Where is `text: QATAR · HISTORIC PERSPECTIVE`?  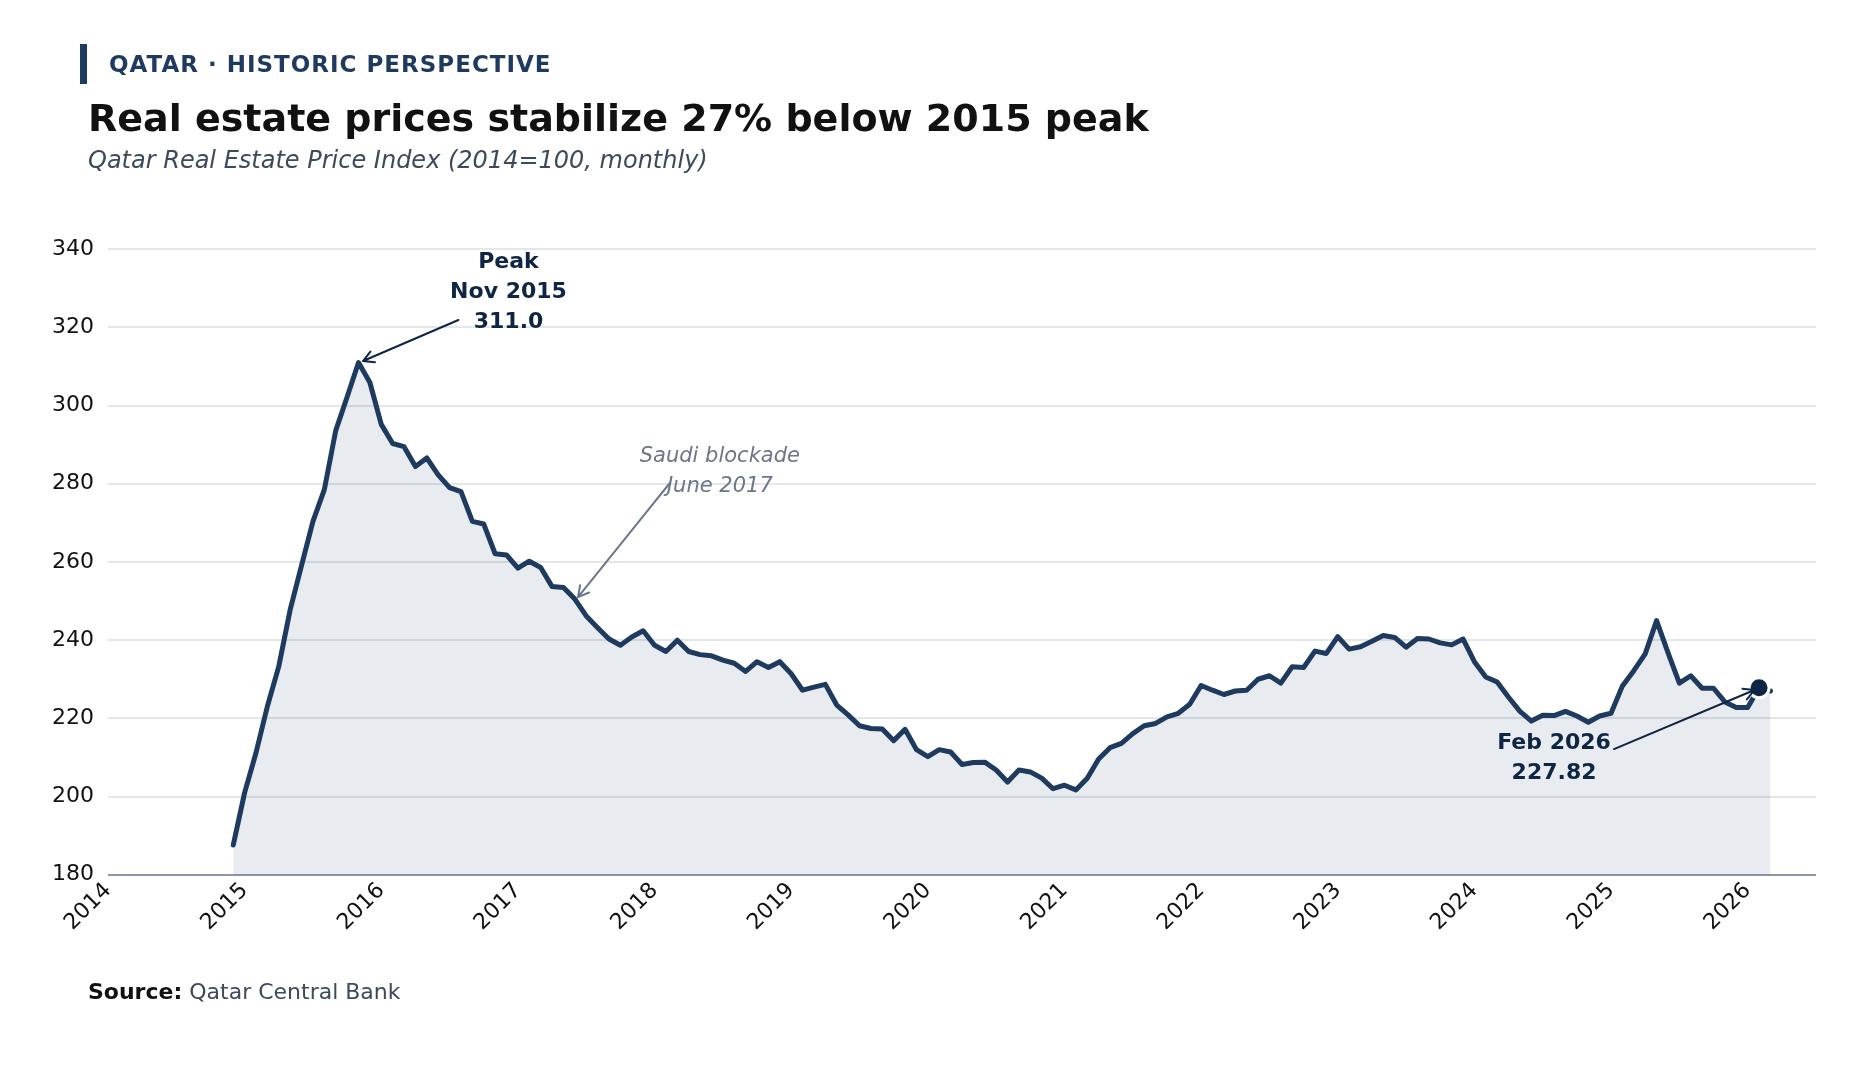
text: QATAR · HISTORIC PERSPECTIVE is located at coordinates (330, 64).